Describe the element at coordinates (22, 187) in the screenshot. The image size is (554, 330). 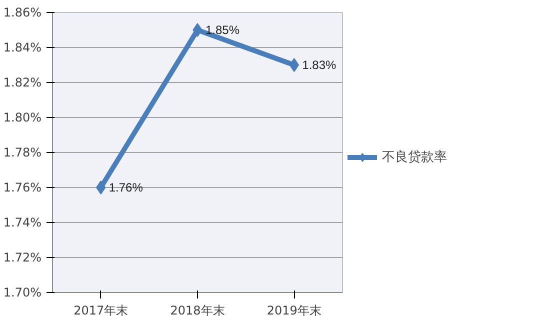
I see `y-tick-label: 1.76%` at that location.